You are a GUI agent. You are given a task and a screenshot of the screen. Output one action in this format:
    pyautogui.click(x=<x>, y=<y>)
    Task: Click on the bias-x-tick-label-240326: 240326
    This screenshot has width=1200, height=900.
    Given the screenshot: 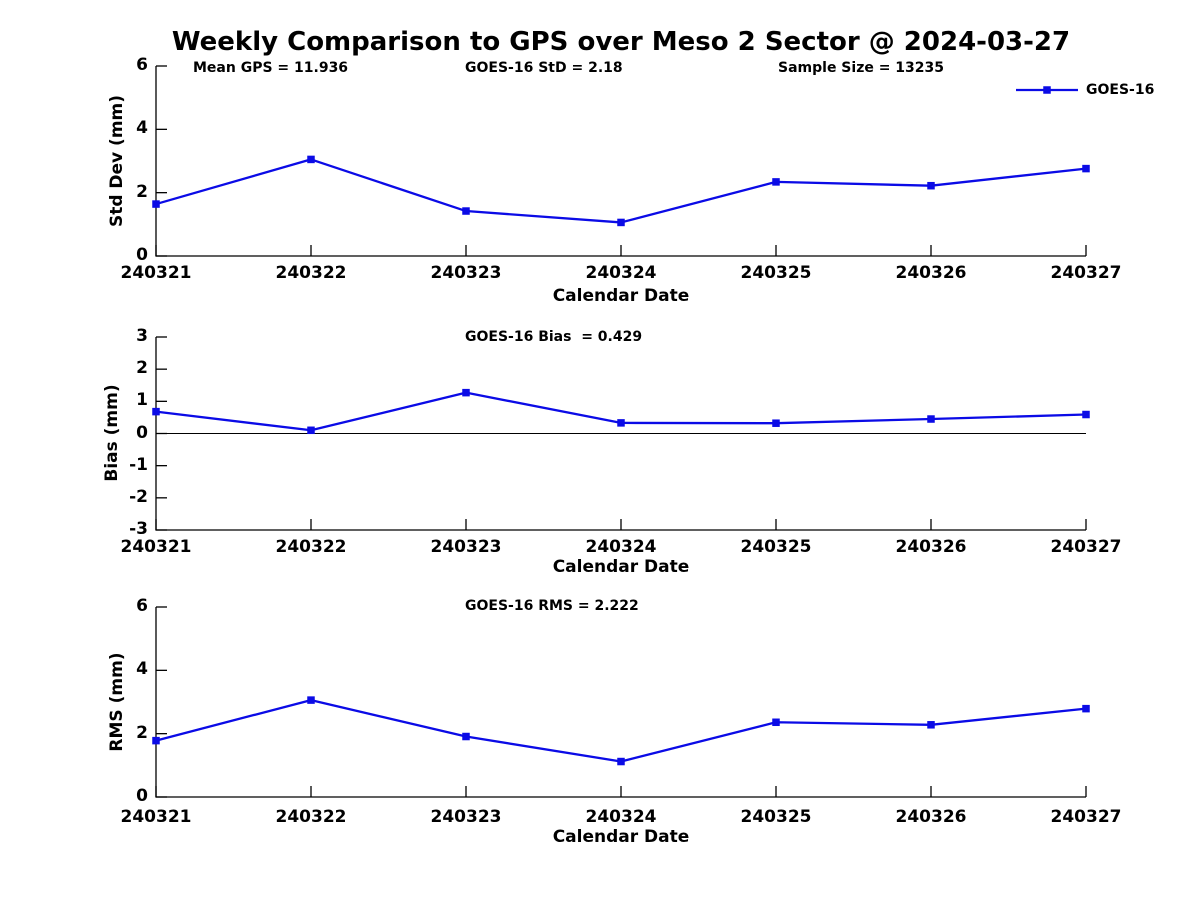 What is the action you would take?
    pyautogui.click(x=931, y=547)
    